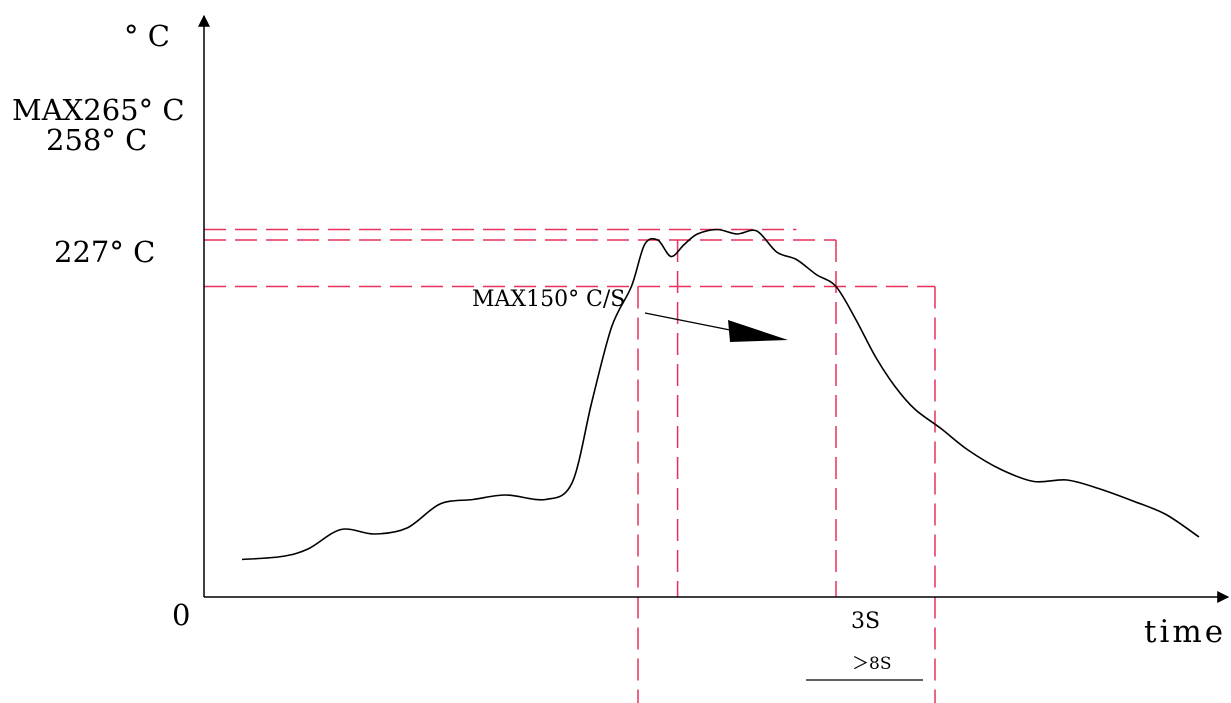 This screenshot has height=703, width=1231. Describe the element at coordinates (104, 252) in the screenshot. I see `y-tick-label-227: 227° C` at that location.